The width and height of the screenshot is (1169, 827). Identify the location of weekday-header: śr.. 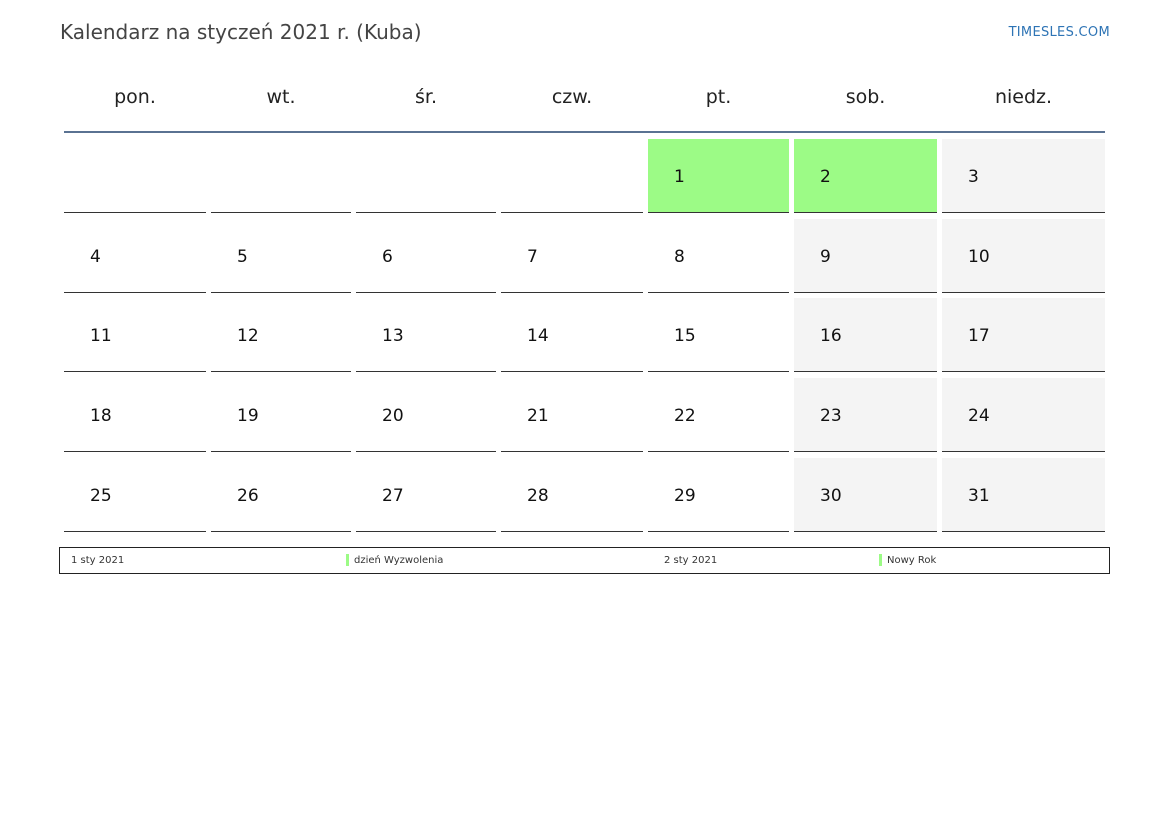
(425, 97).